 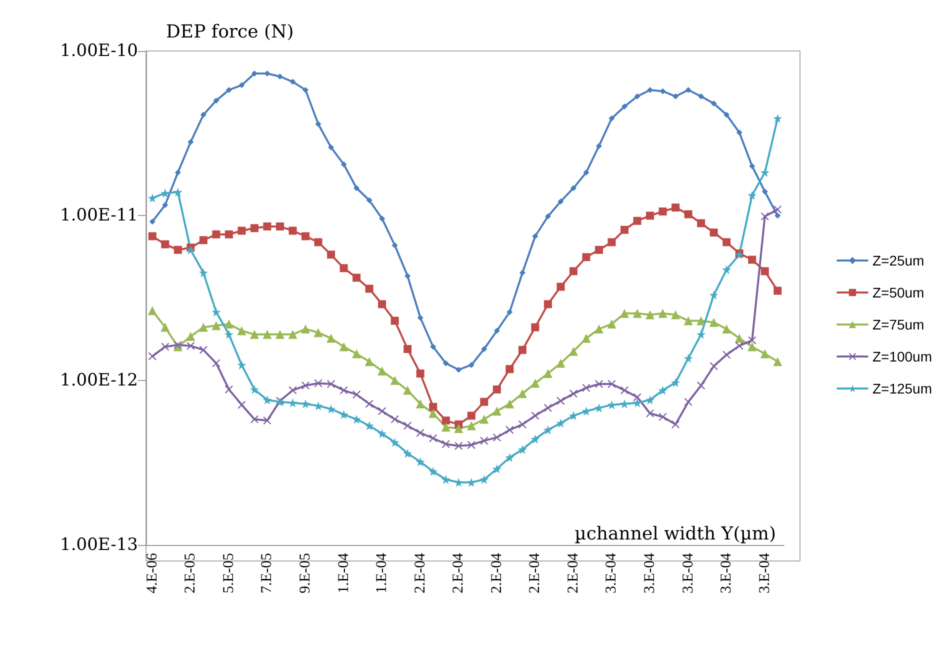 What do you see at coordinates (898, 292) in the screenshot?
I see `legend-label: Z=50um` at bounding box center [898, 292].